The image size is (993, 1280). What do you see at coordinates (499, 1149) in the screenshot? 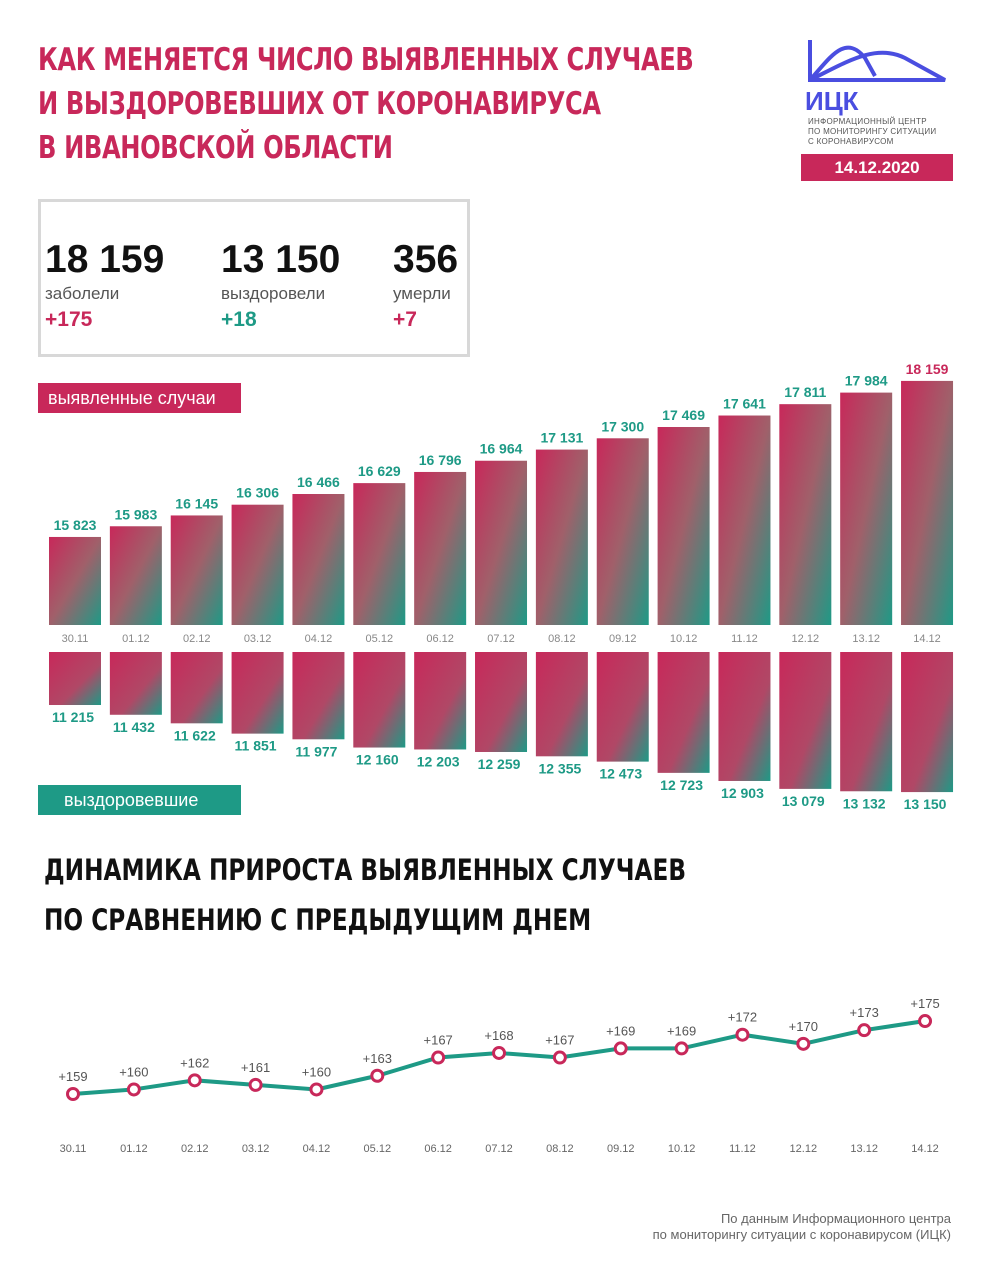
I see `growth-date-tick: 07.12` at bounding box center [499, 1149].